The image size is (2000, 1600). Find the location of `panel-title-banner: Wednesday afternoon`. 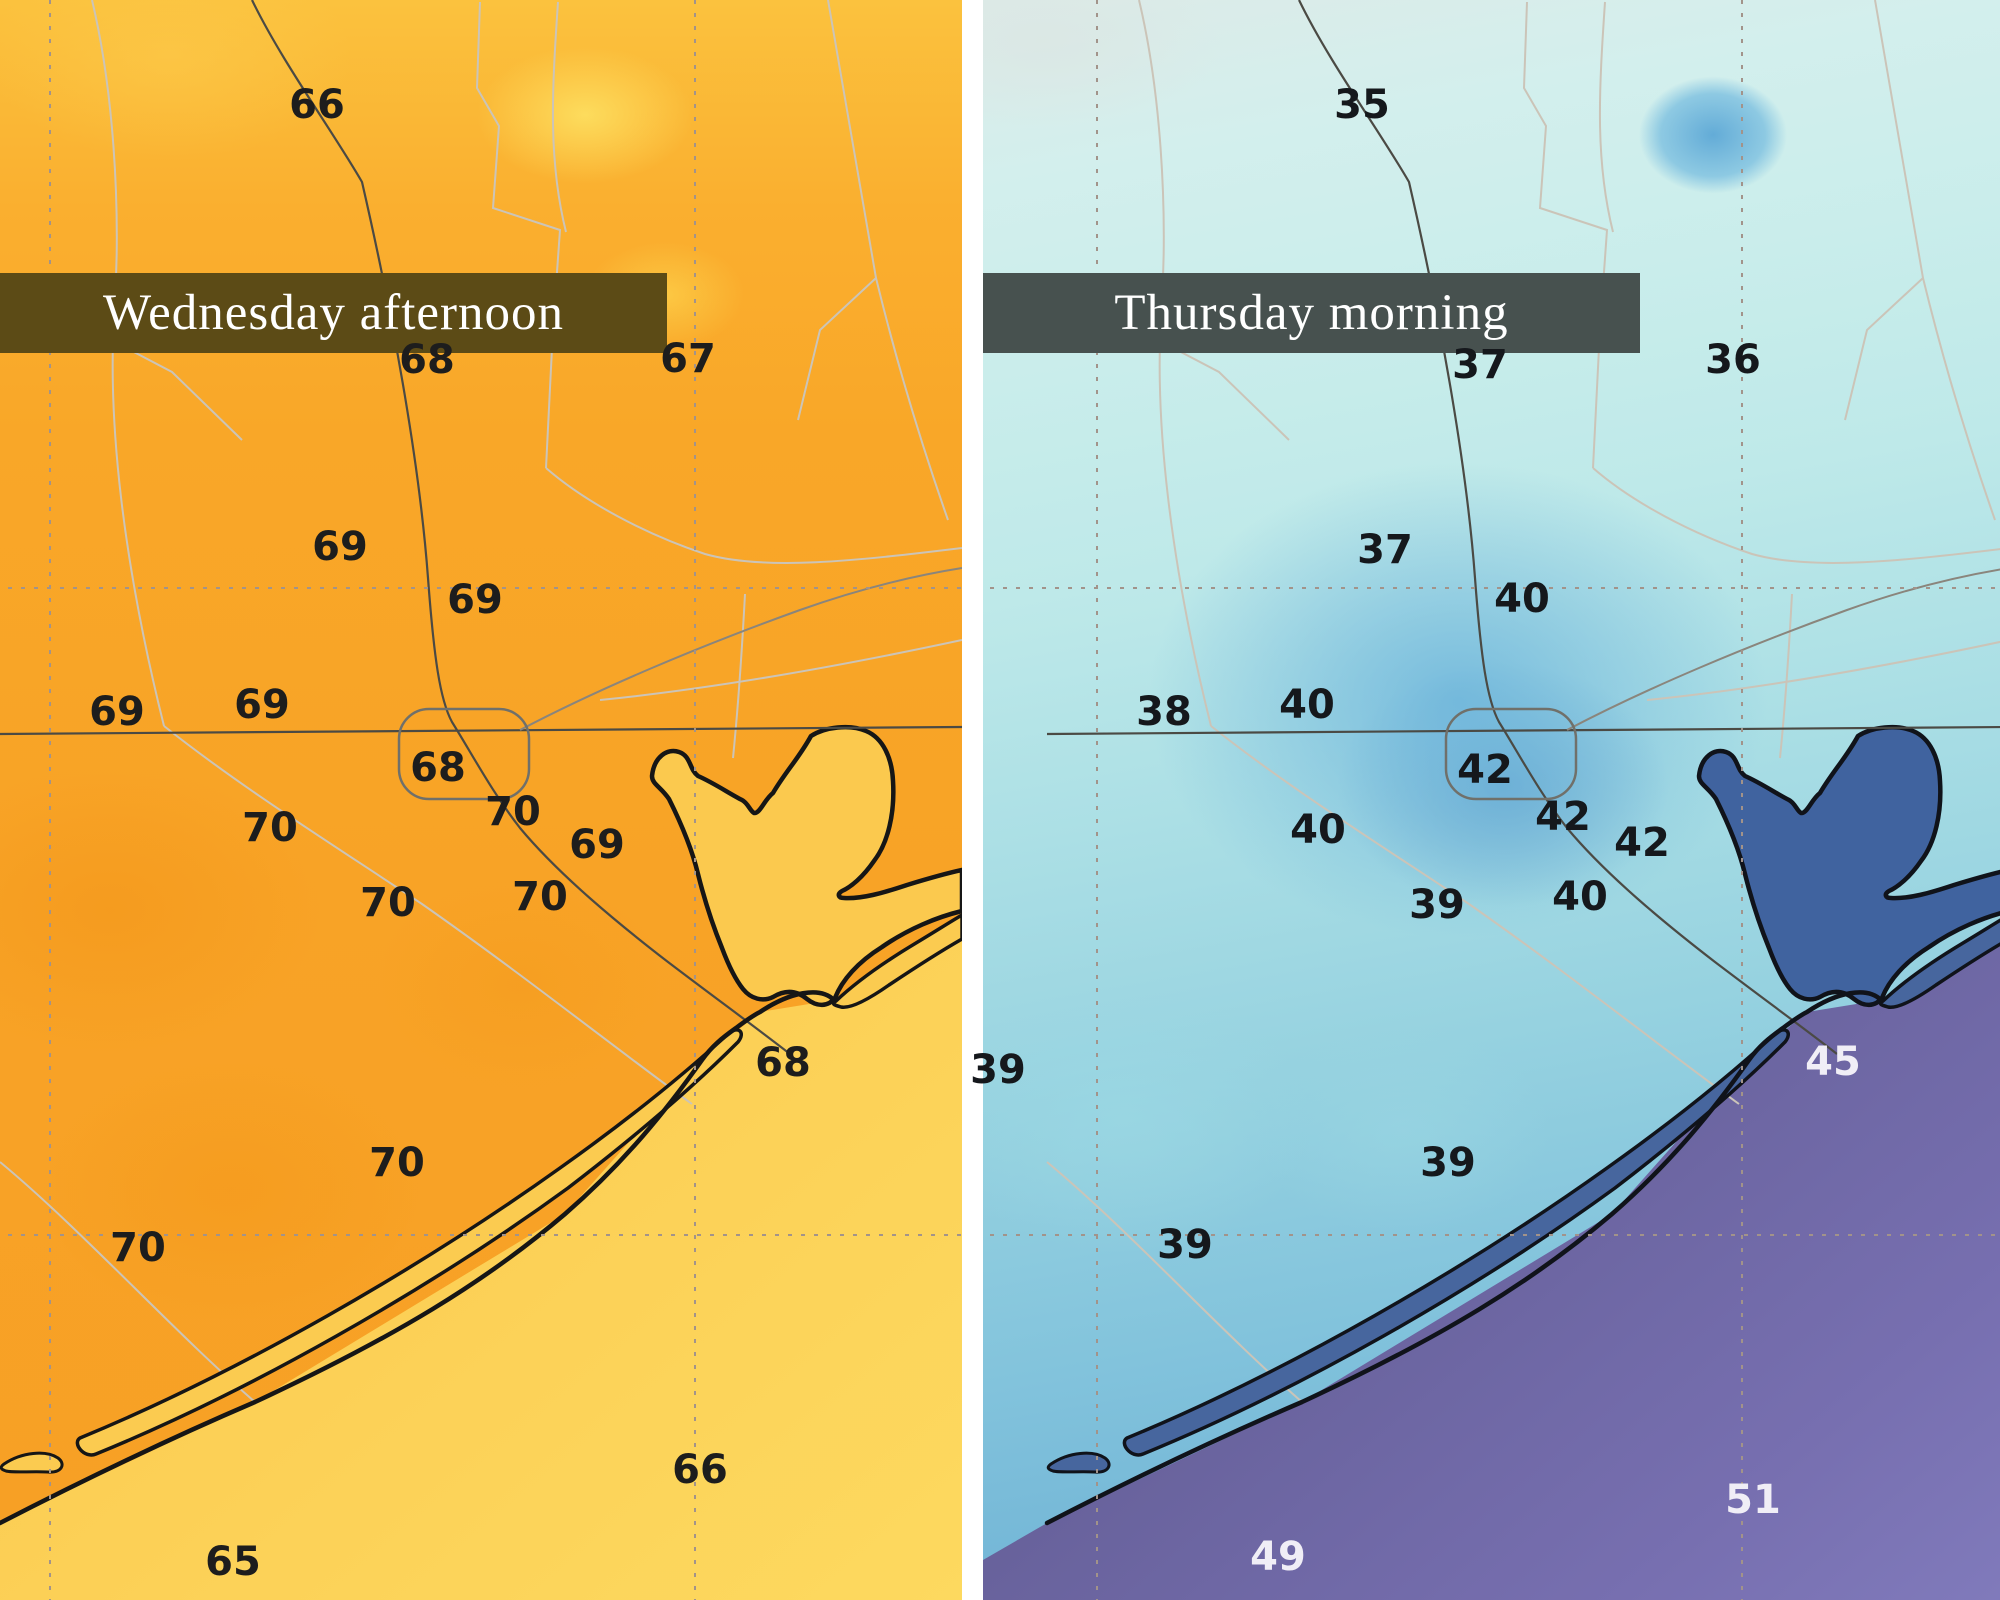

panel-title-banner: Wednesday afternoon is located at coordinates (333, 313).